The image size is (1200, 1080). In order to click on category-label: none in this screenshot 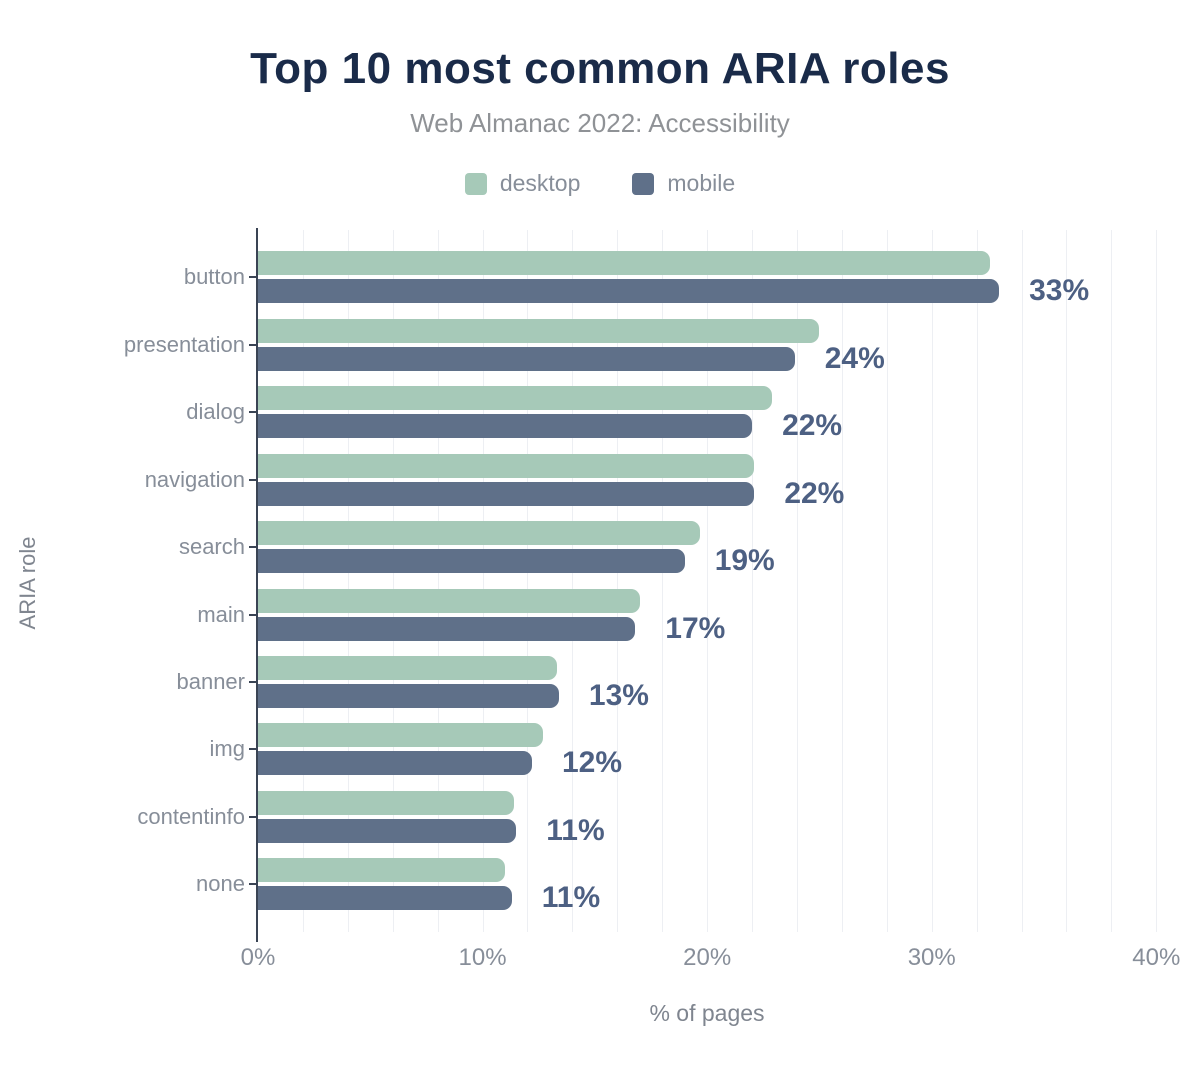, I will do `click(220, 884)`.